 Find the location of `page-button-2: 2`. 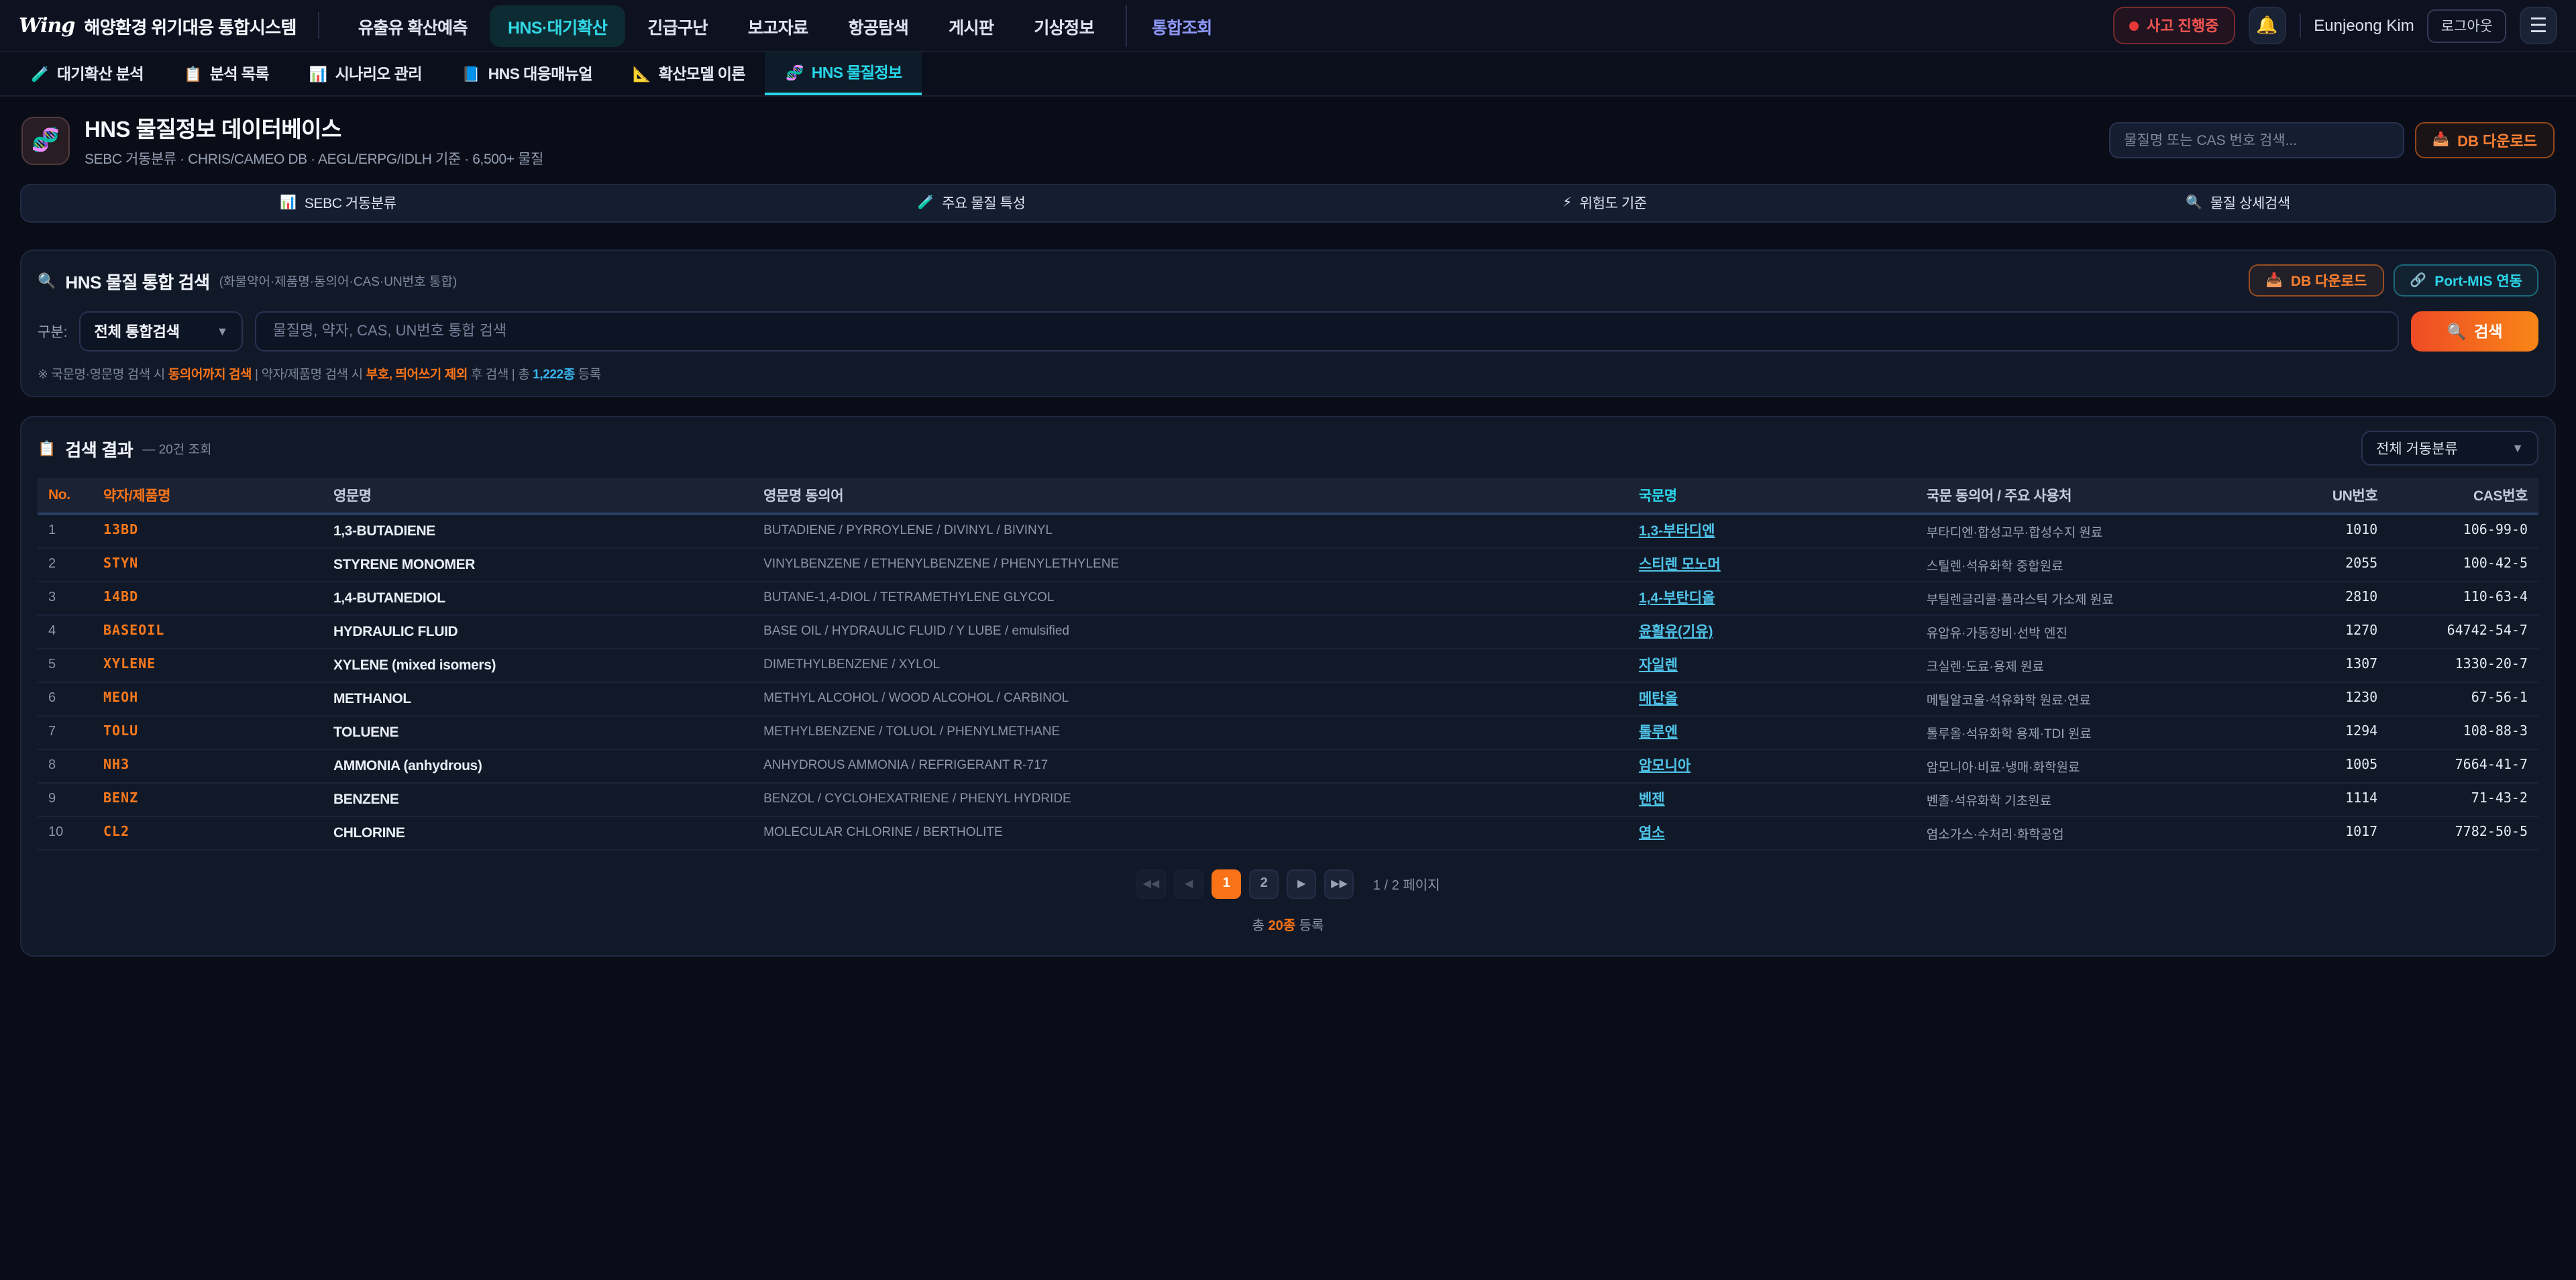

page-button-2: 2 is located at coordinates (1264, 884).